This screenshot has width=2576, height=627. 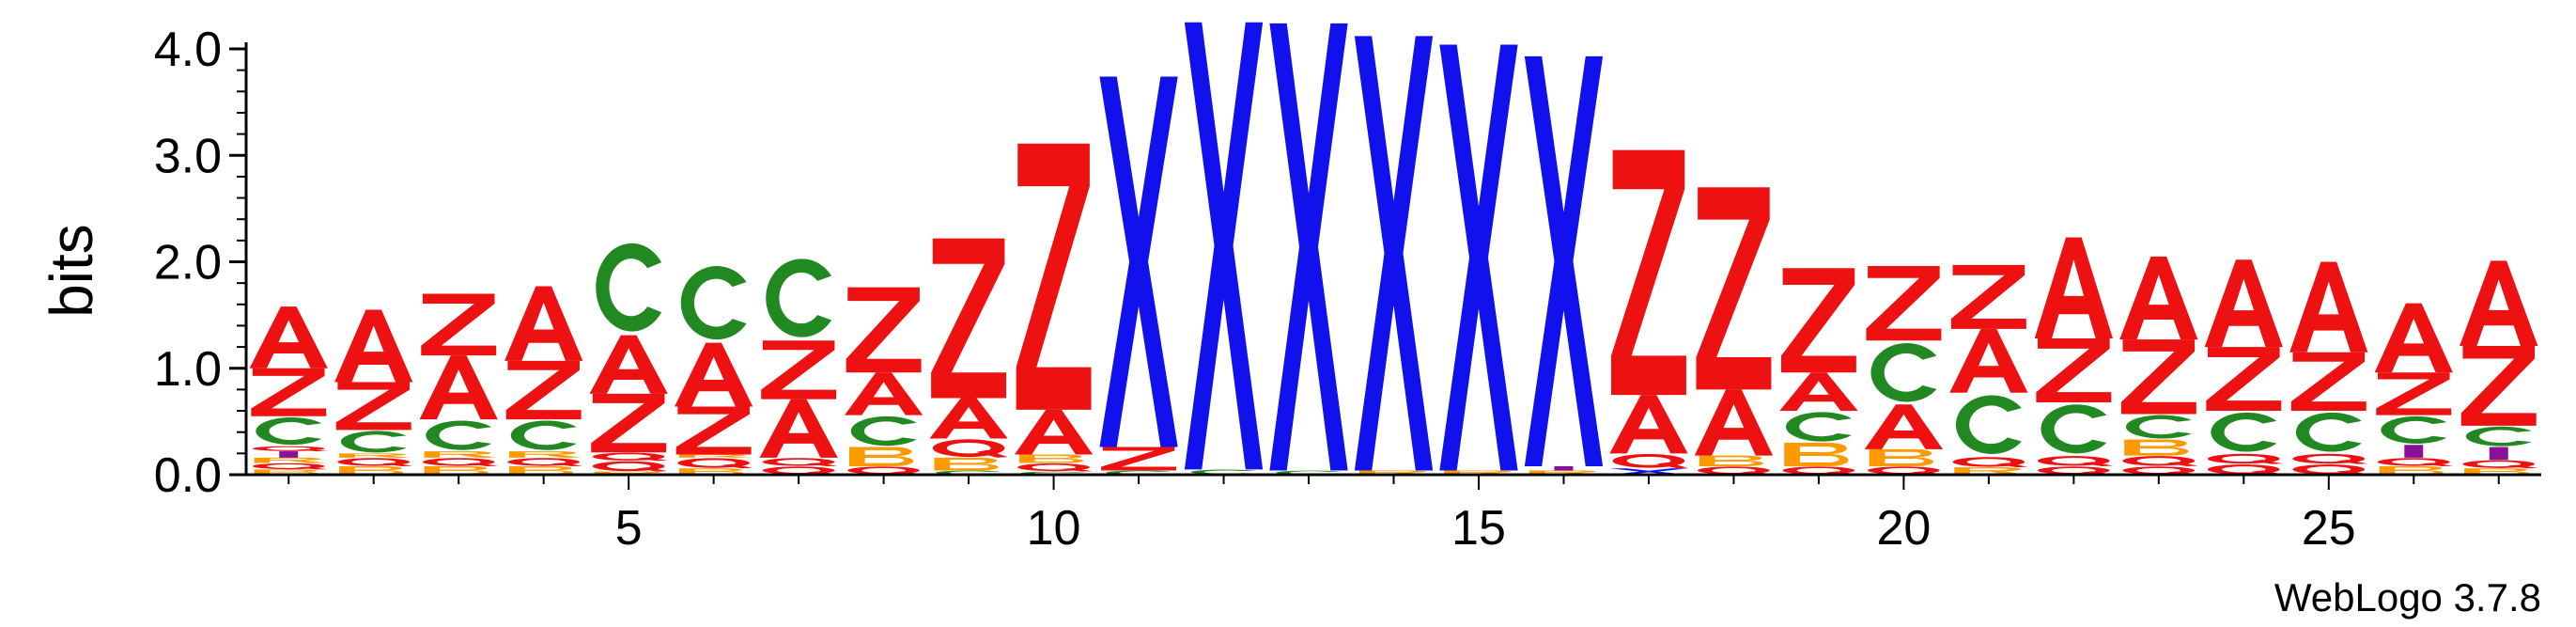 What do you see at coordinates (2329, 528) in the screenshot?
I see `x-tick-label: 25` at bounding box center [2329, 528].